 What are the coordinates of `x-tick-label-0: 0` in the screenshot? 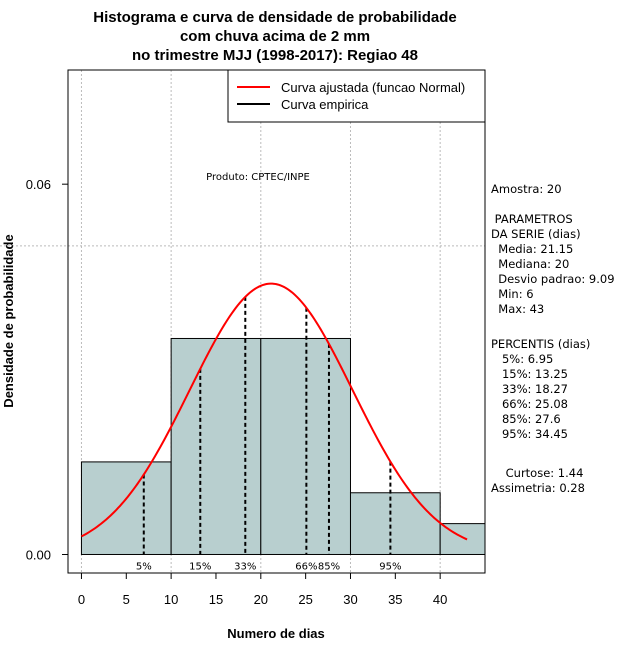 It's located at (81, 599).